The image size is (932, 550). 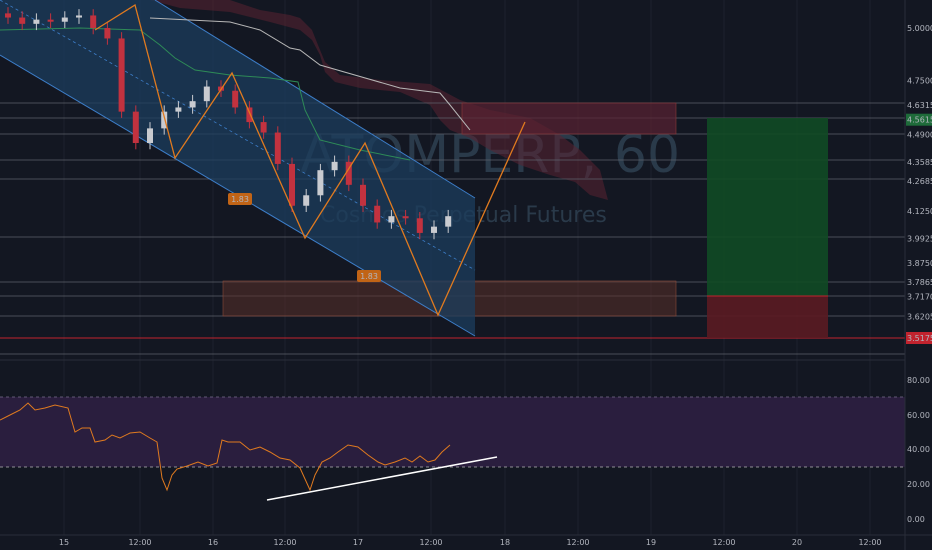 What do you see at coordinates (382, 478) in the screenshot?
I see `rsi-trendline` at bounding box center [382, 478].